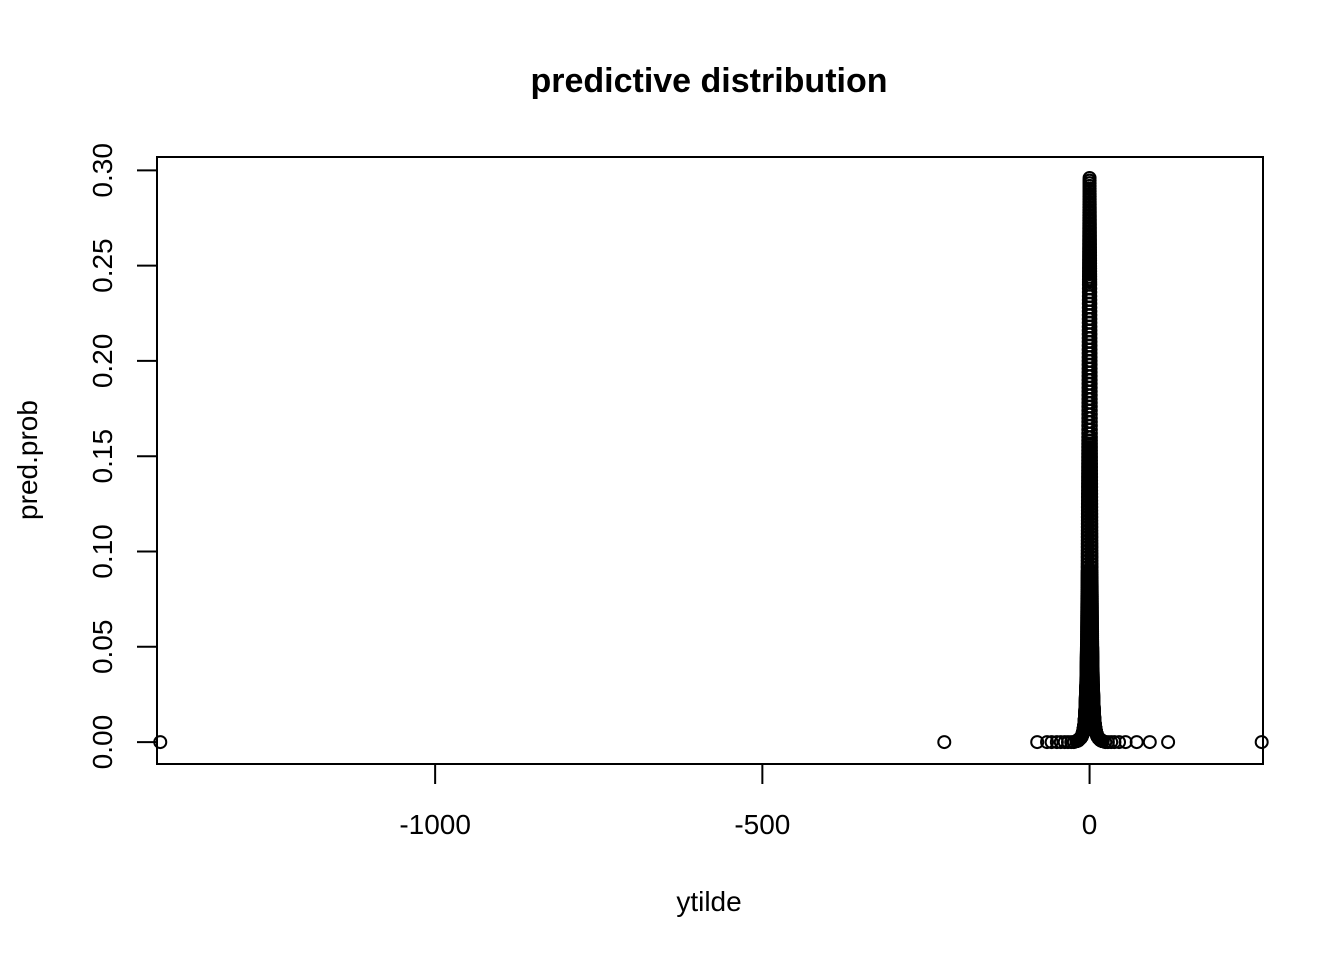 The height and width of the screenshot is (960, 1344). I want to click on y-tick-label: 0.20, so click(102, 361).